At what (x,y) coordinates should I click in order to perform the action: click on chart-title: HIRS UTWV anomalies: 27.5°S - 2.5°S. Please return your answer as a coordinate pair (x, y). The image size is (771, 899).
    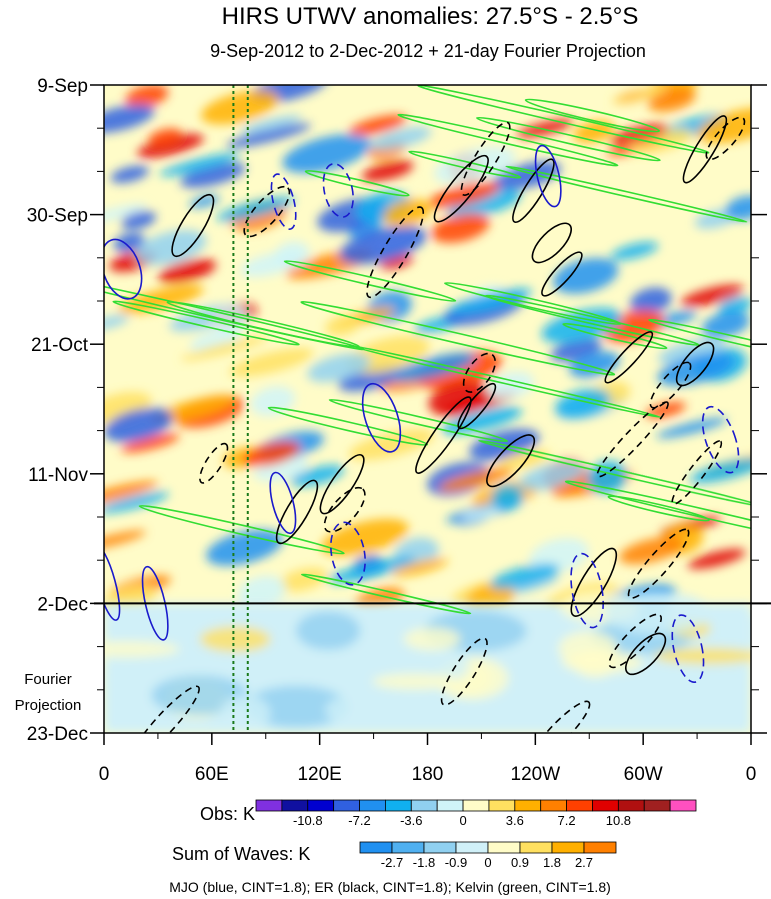
    Looking at the image, I should click on (430, 16).